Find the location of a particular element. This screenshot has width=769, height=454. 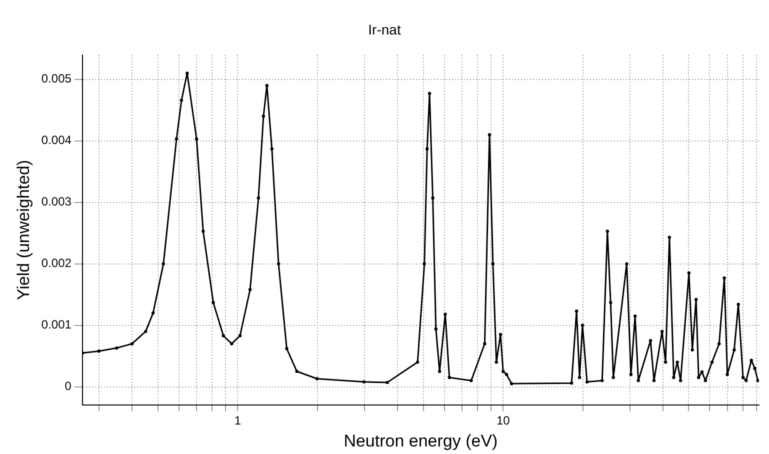

y-tick-label: 0.005 is located at coordinates (56, 79).